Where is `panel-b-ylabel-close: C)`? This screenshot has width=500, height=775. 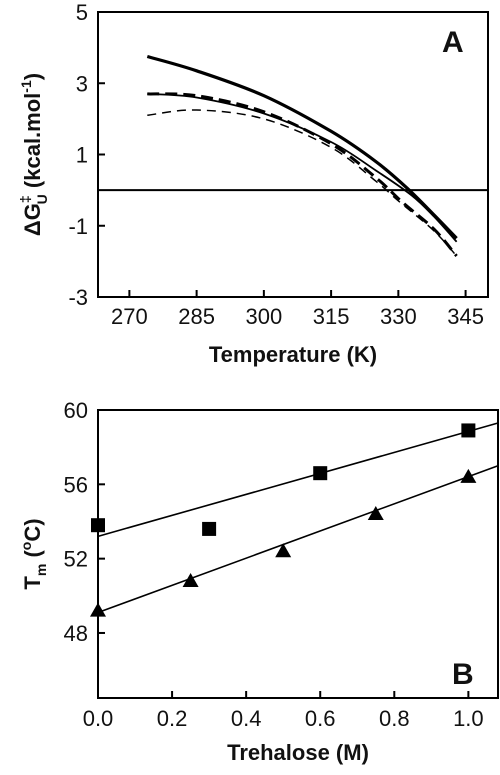
panel-b-ylabel-close: C) is located at coordinates (32, 529).